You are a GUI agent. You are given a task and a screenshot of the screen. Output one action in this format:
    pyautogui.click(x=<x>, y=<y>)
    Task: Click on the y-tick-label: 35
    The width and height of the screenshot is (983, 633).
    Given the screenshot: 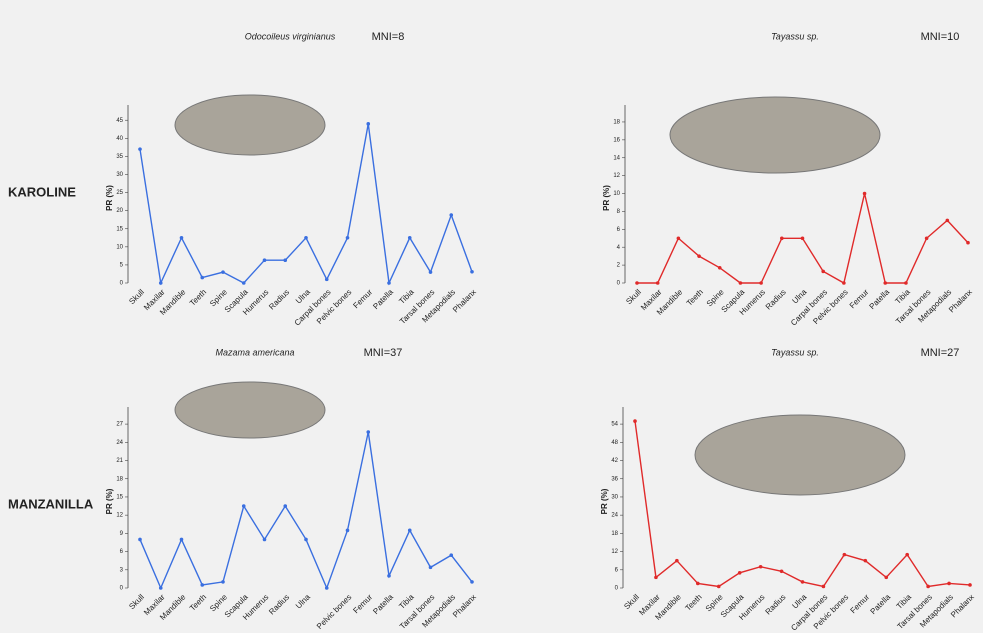 What is the action you would take?
    pyautogui.click(x=119, y=157)
    